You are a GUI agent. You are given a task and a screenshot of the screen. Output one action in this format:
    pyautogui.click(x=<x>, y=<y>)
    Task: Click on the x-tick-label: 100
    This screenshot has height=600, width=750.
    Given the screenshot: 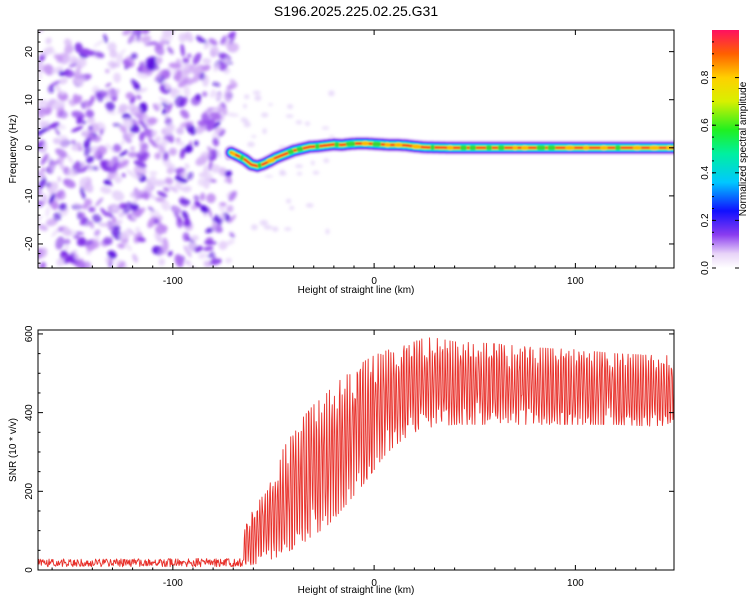 What is the action you would take?
    pyautogui.click(x=575, y=583)
    